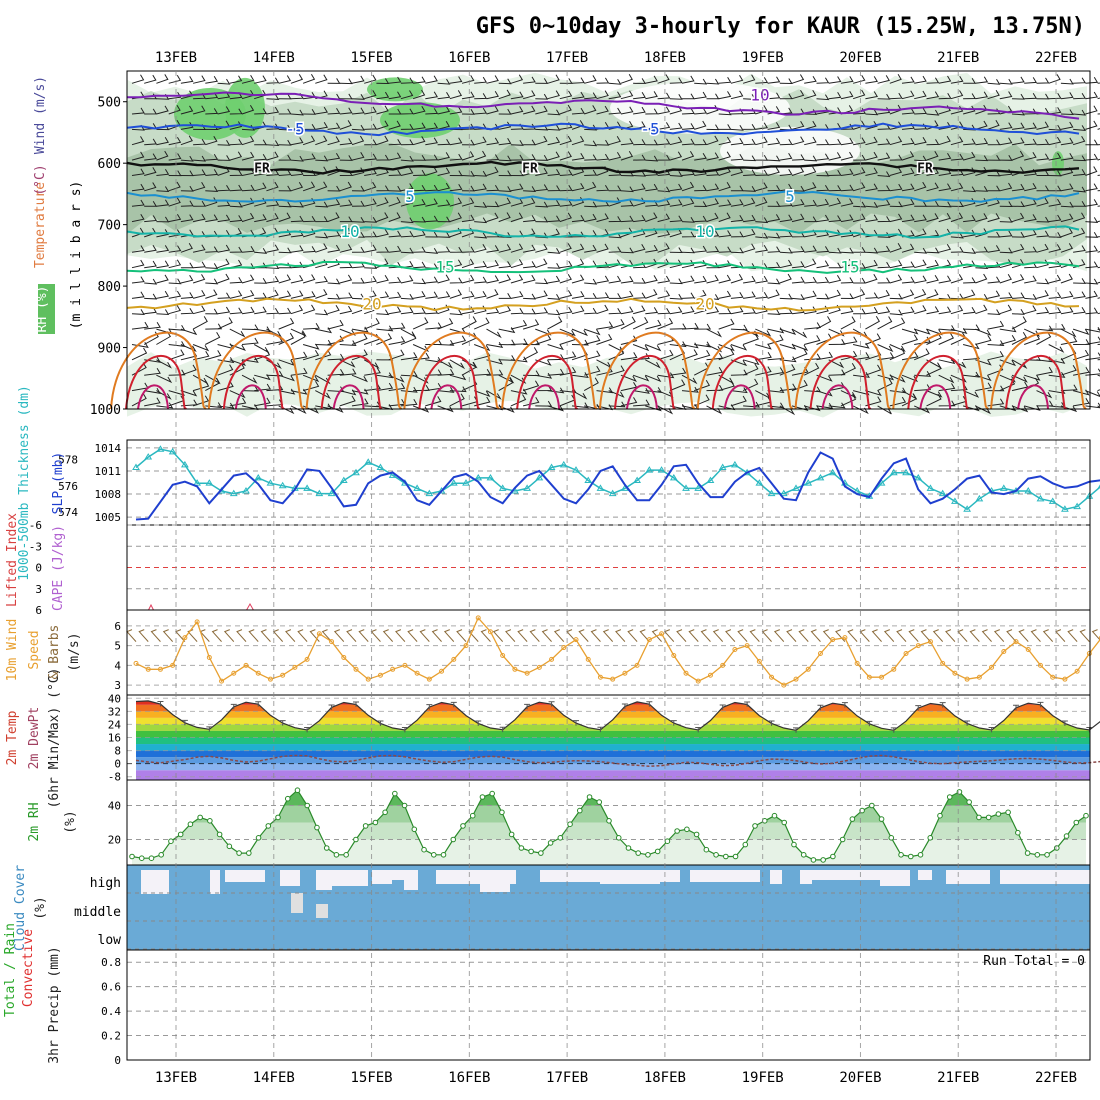  Describe the element at coordinates (603, 232) in the screenshot. I see `isotherm-line` at that location.